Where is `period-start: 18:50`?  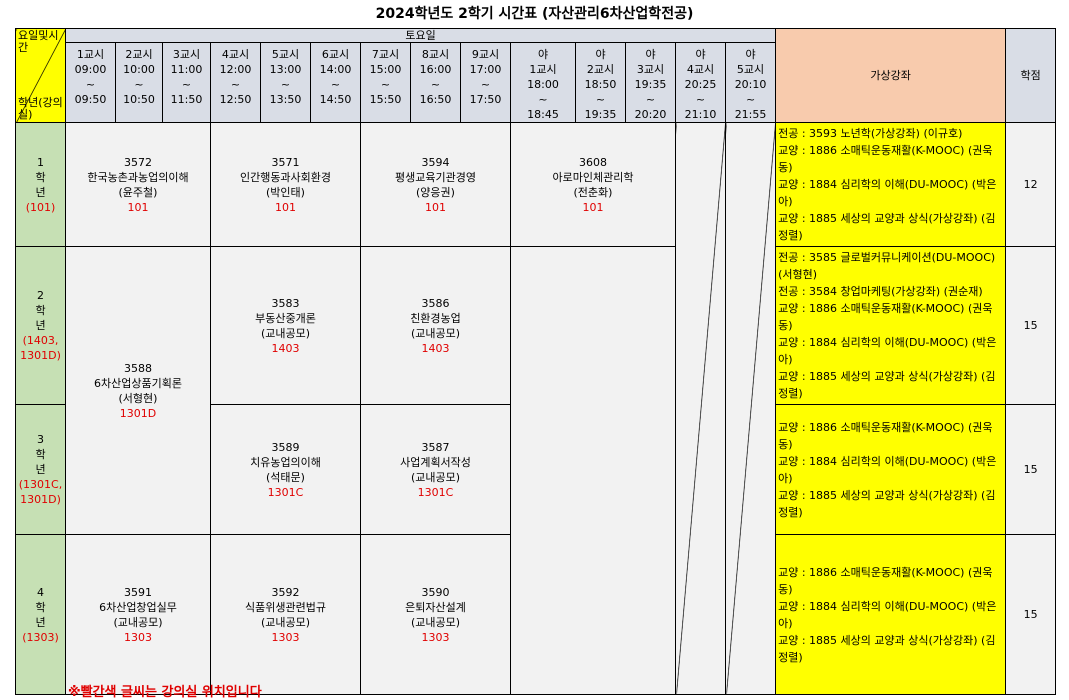
period-start: 18:50 is located at coordinates (600, 84).